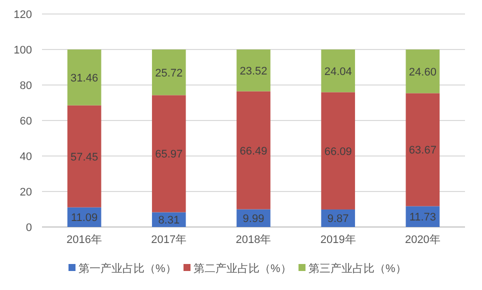 This screenshot has height=290, width=482. Describe the element at coordinates (169, 220) in the screenshot. I see `data-label: 8.31` at that location.